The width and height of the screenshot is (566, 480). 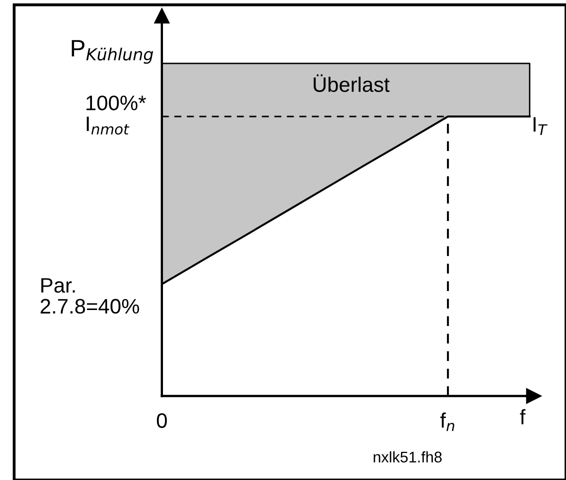 I want to click on x-tick-label: f$_{n}$, so click(x=447, y=422).